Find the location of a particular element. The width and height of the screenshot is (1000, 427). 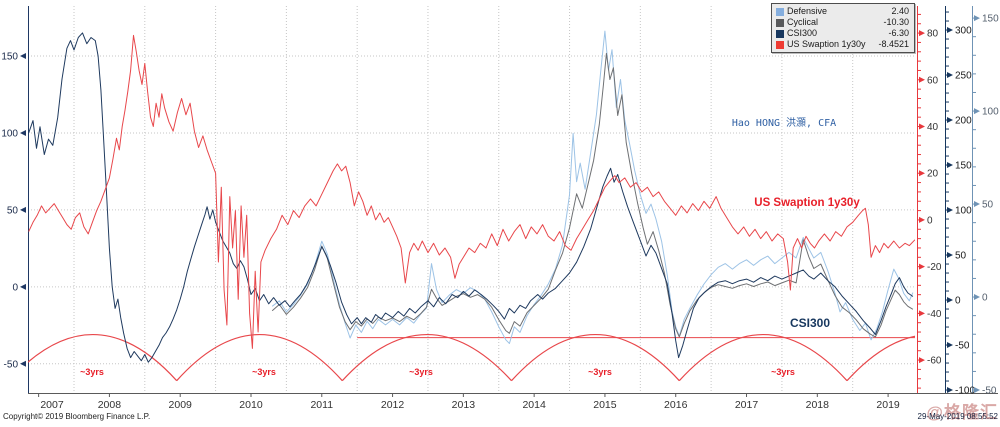

cycle-label-1: ~3yrs is located at coordinates (92, 372).